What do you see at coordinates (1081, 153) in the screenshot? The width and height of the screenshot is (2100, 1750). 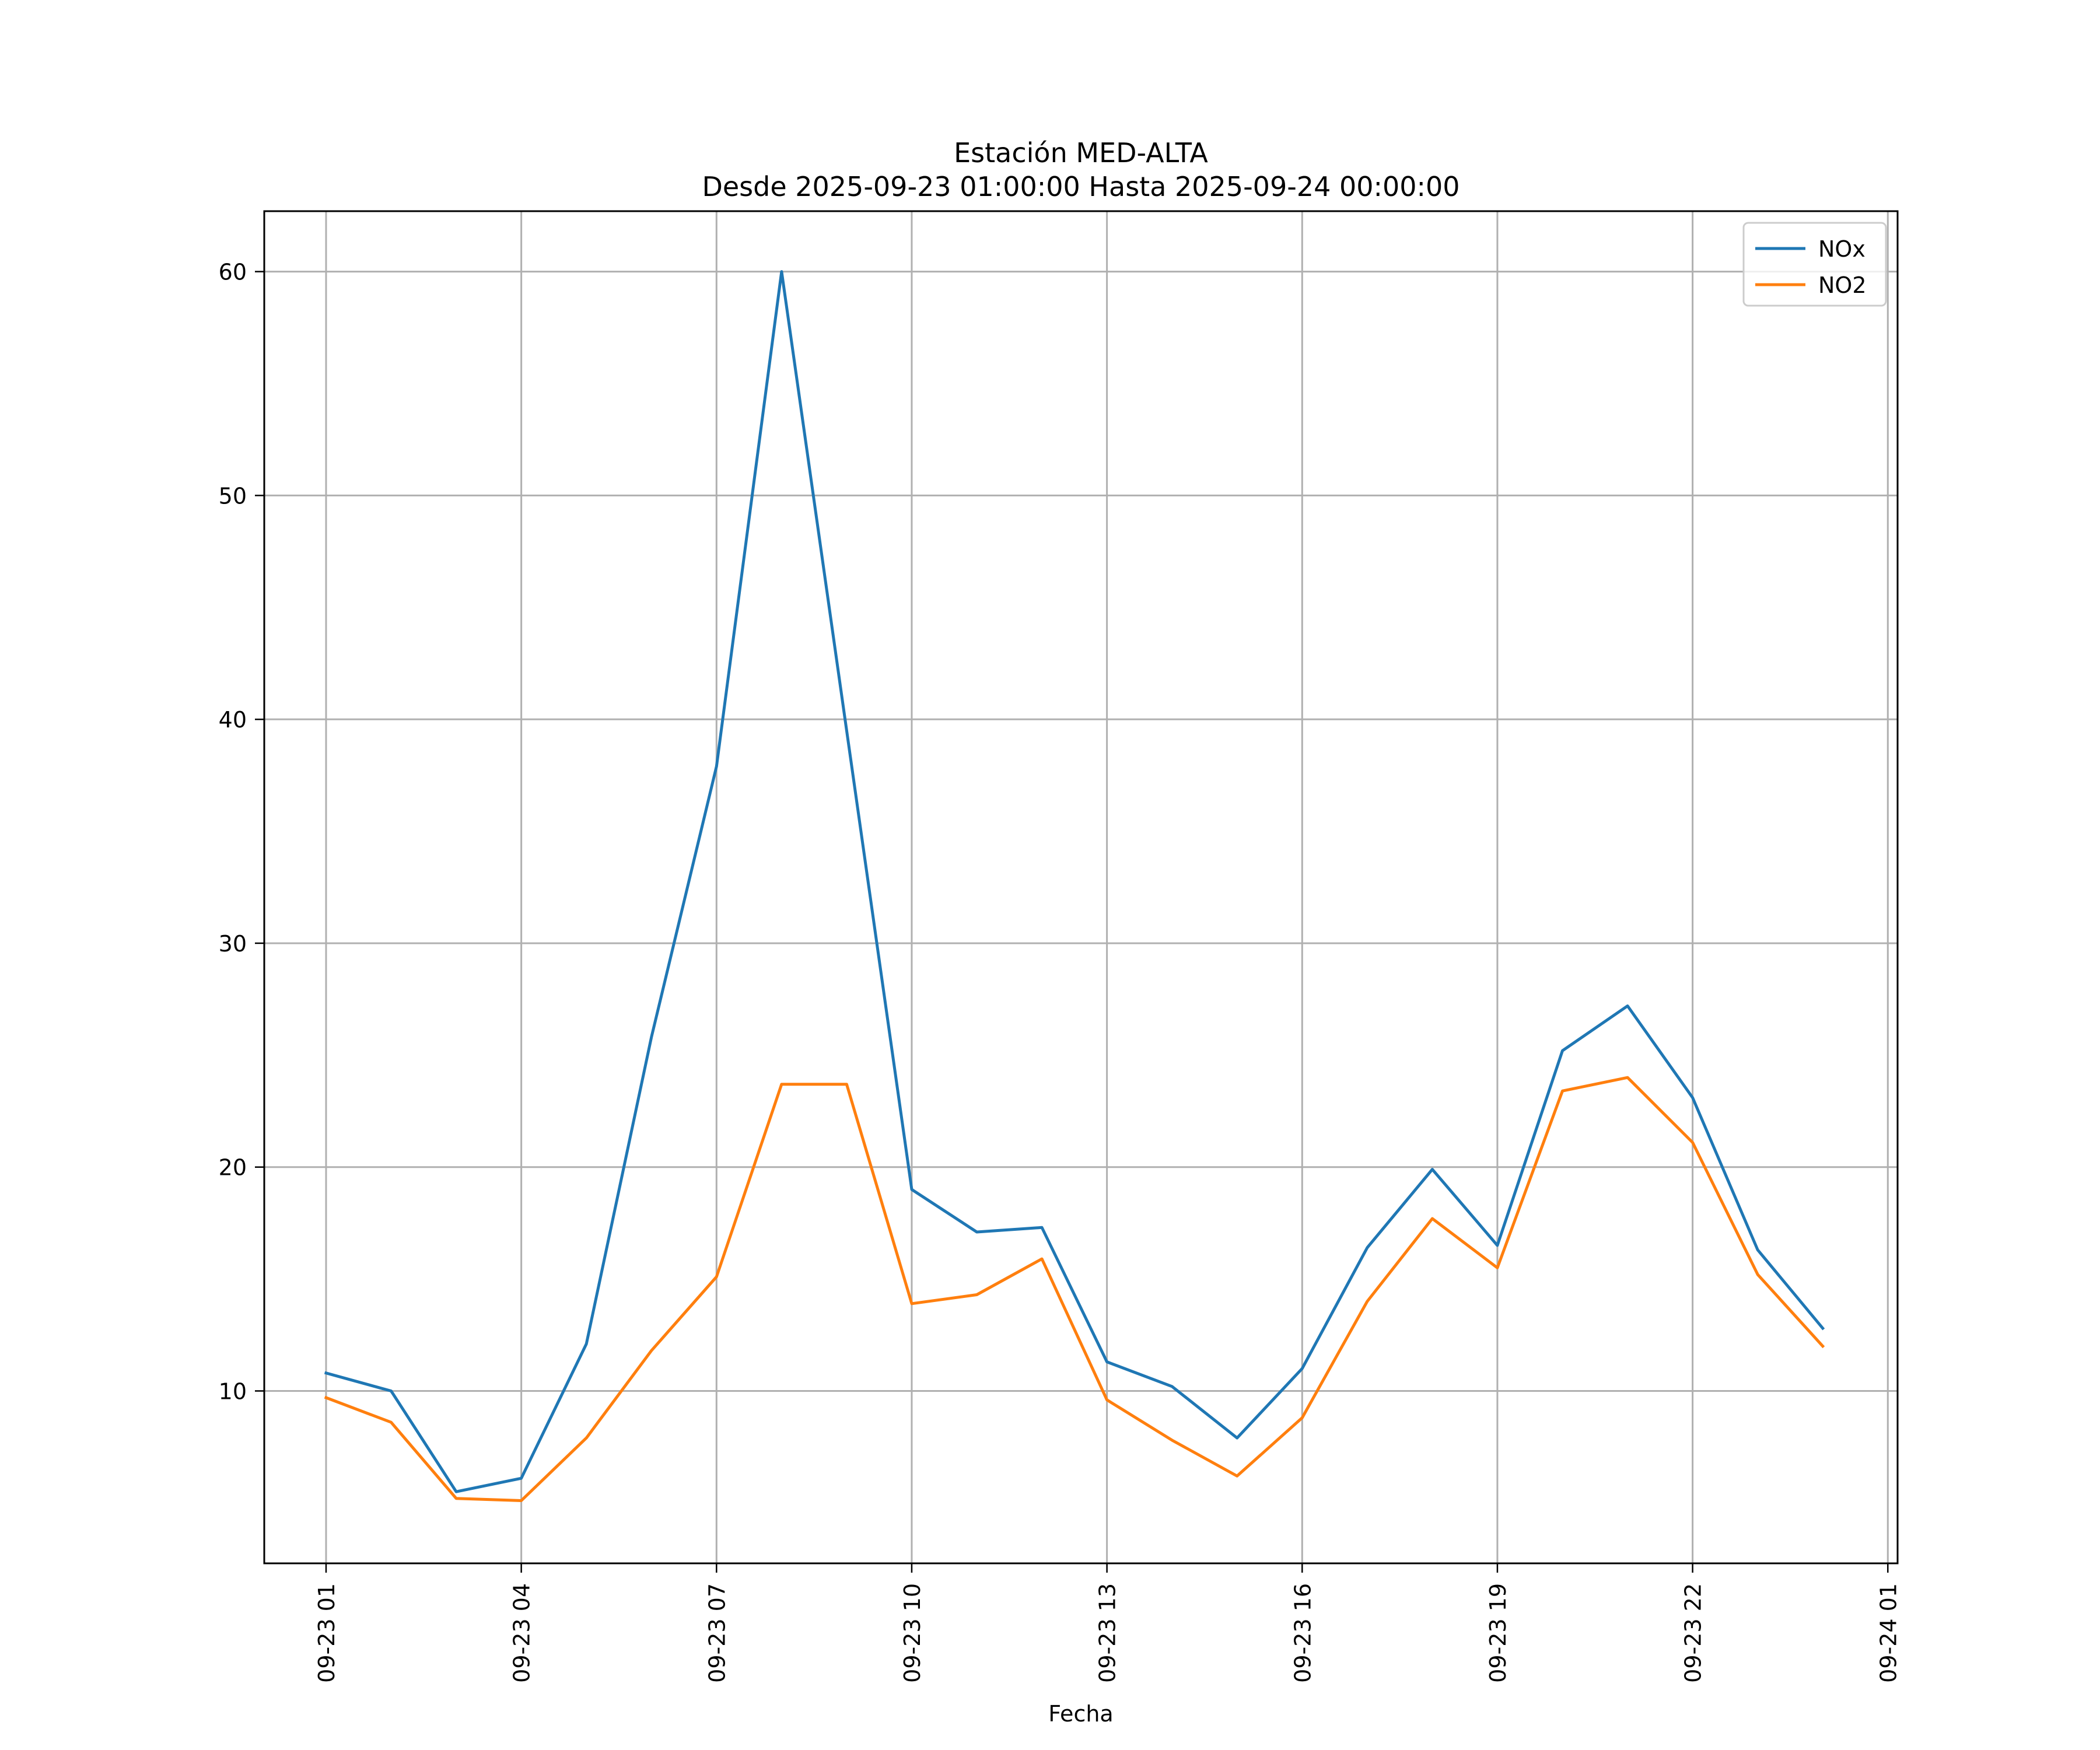 I see `chart-title: Estación MED-ALTA` at bounding box center [1081, 153].